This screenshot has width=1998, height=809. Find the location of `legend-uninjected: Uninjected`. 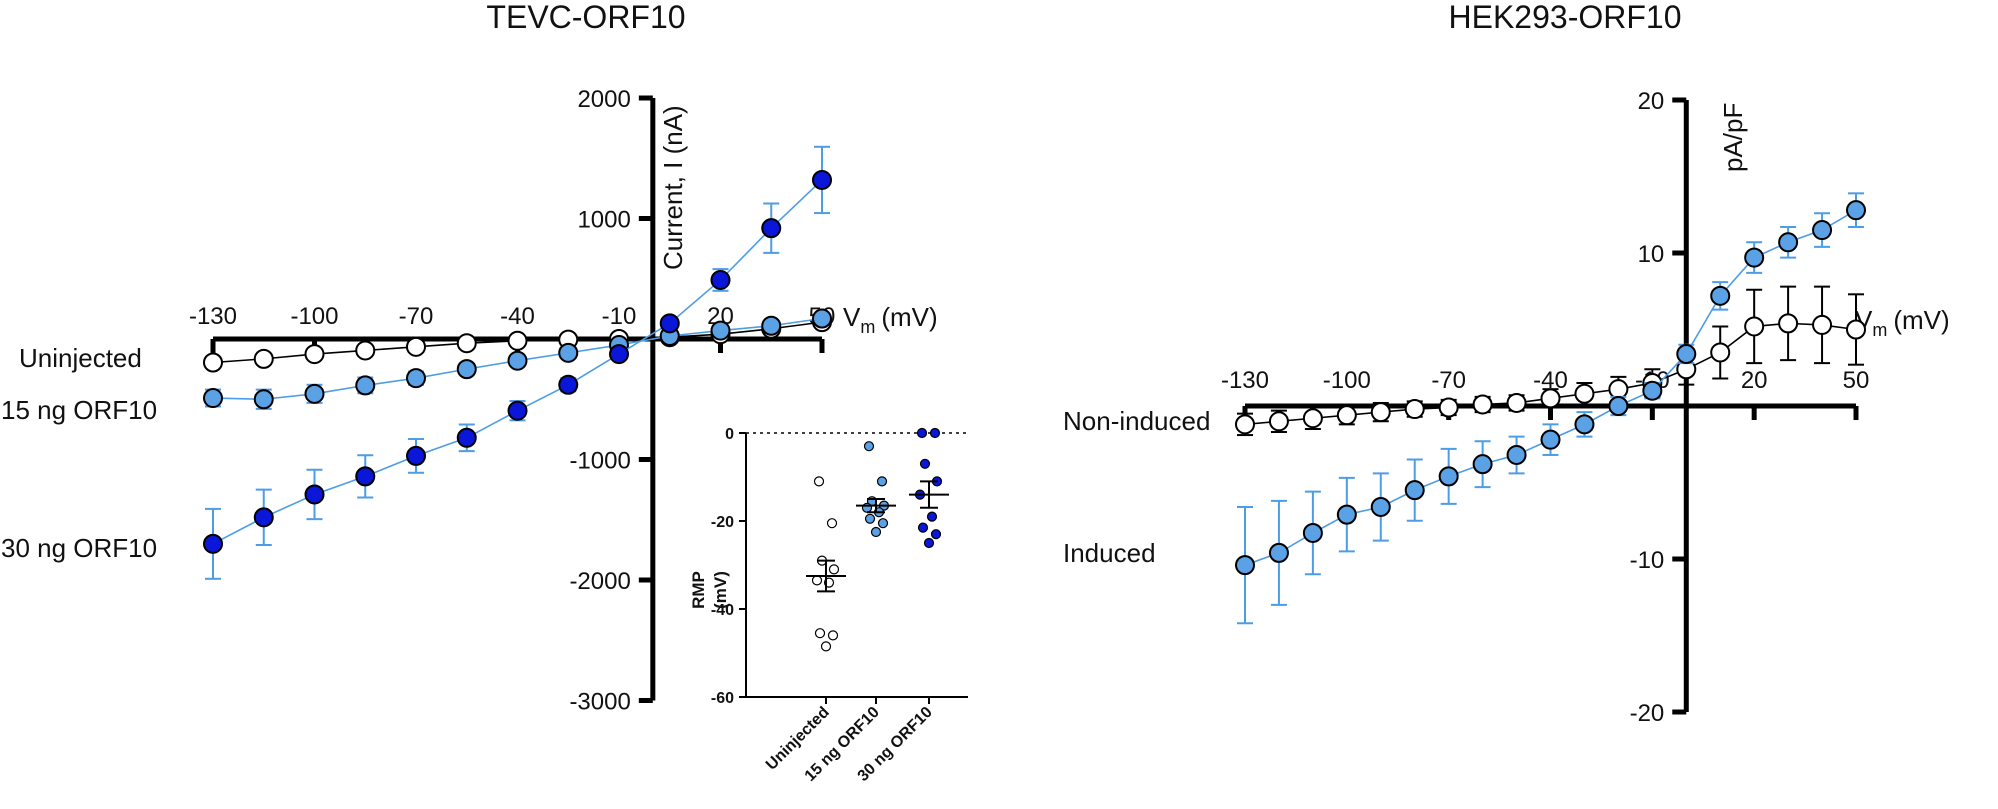

legend-uninjected: Uninjected is located at coordinates (80, 358).